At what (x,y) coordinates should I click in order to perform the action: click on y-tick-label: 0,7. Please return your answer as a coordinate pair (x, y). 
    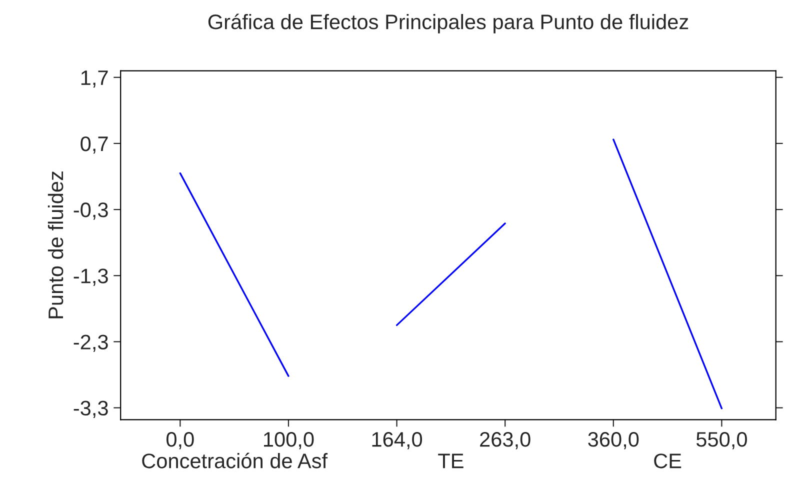
    Looking at the image, I should click on (94, 145).